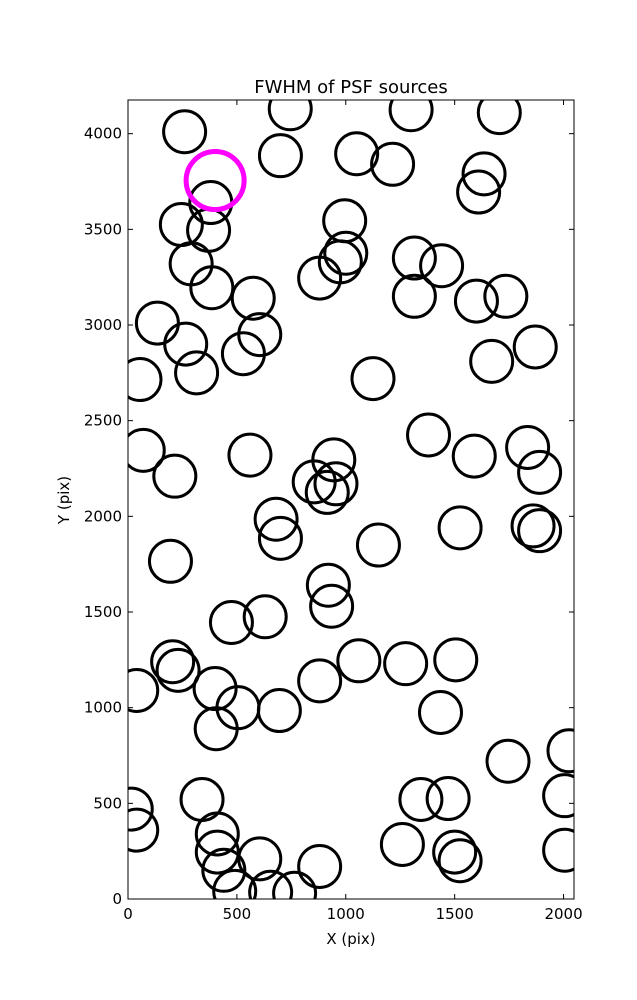 Image resolution: width=637 pixels, height=1000 pixels. Describe the element at coordinates (107, 803) in the screenshot. I see `y-tick-label: 500` at that location.